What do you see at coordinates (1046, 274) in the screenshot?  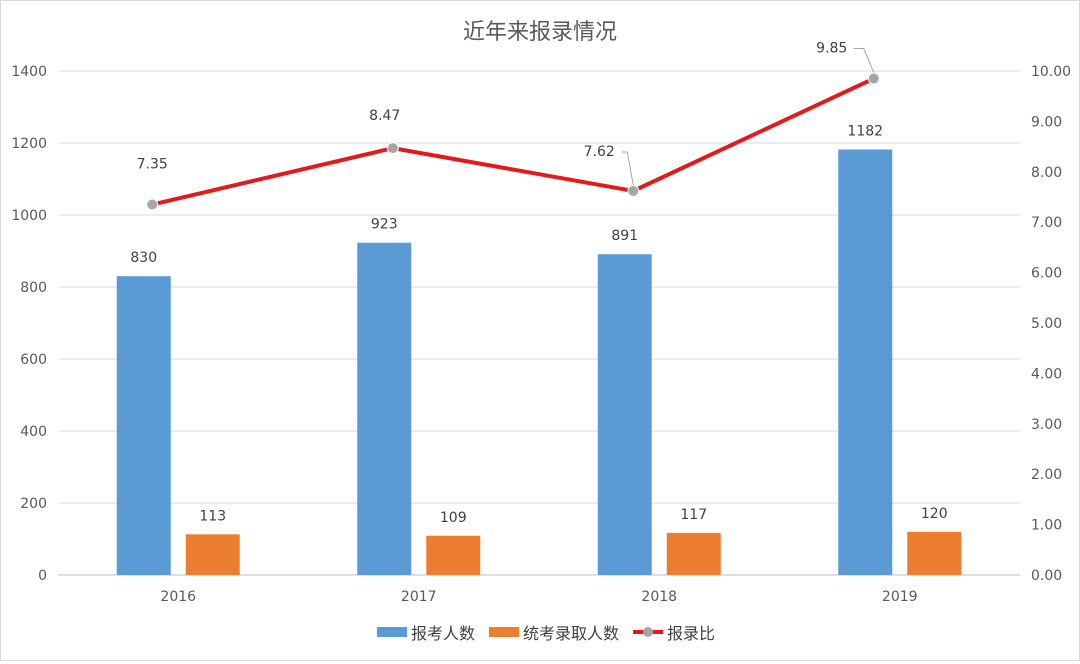 I see `right-tick-label: 6.00` at bounding box center [1046, 274].